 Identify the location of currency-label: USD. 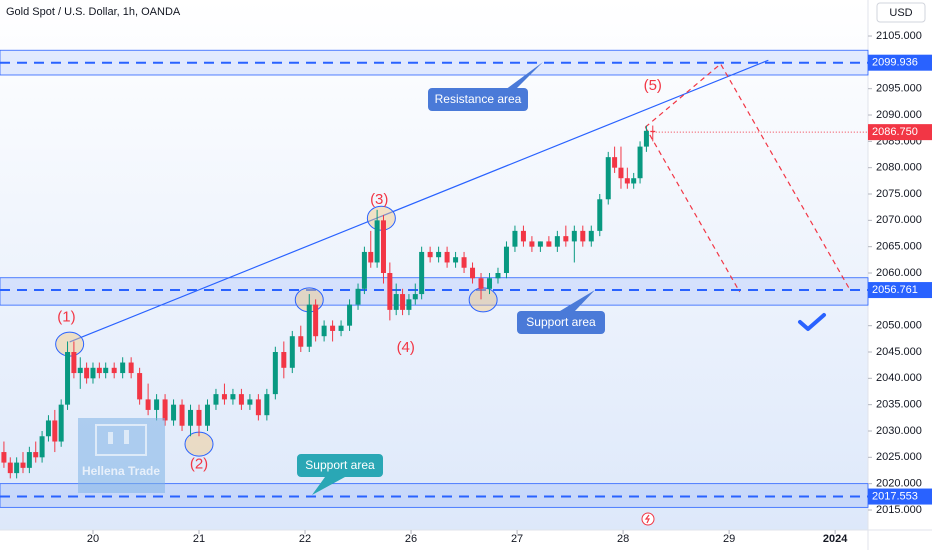
(900, 13).